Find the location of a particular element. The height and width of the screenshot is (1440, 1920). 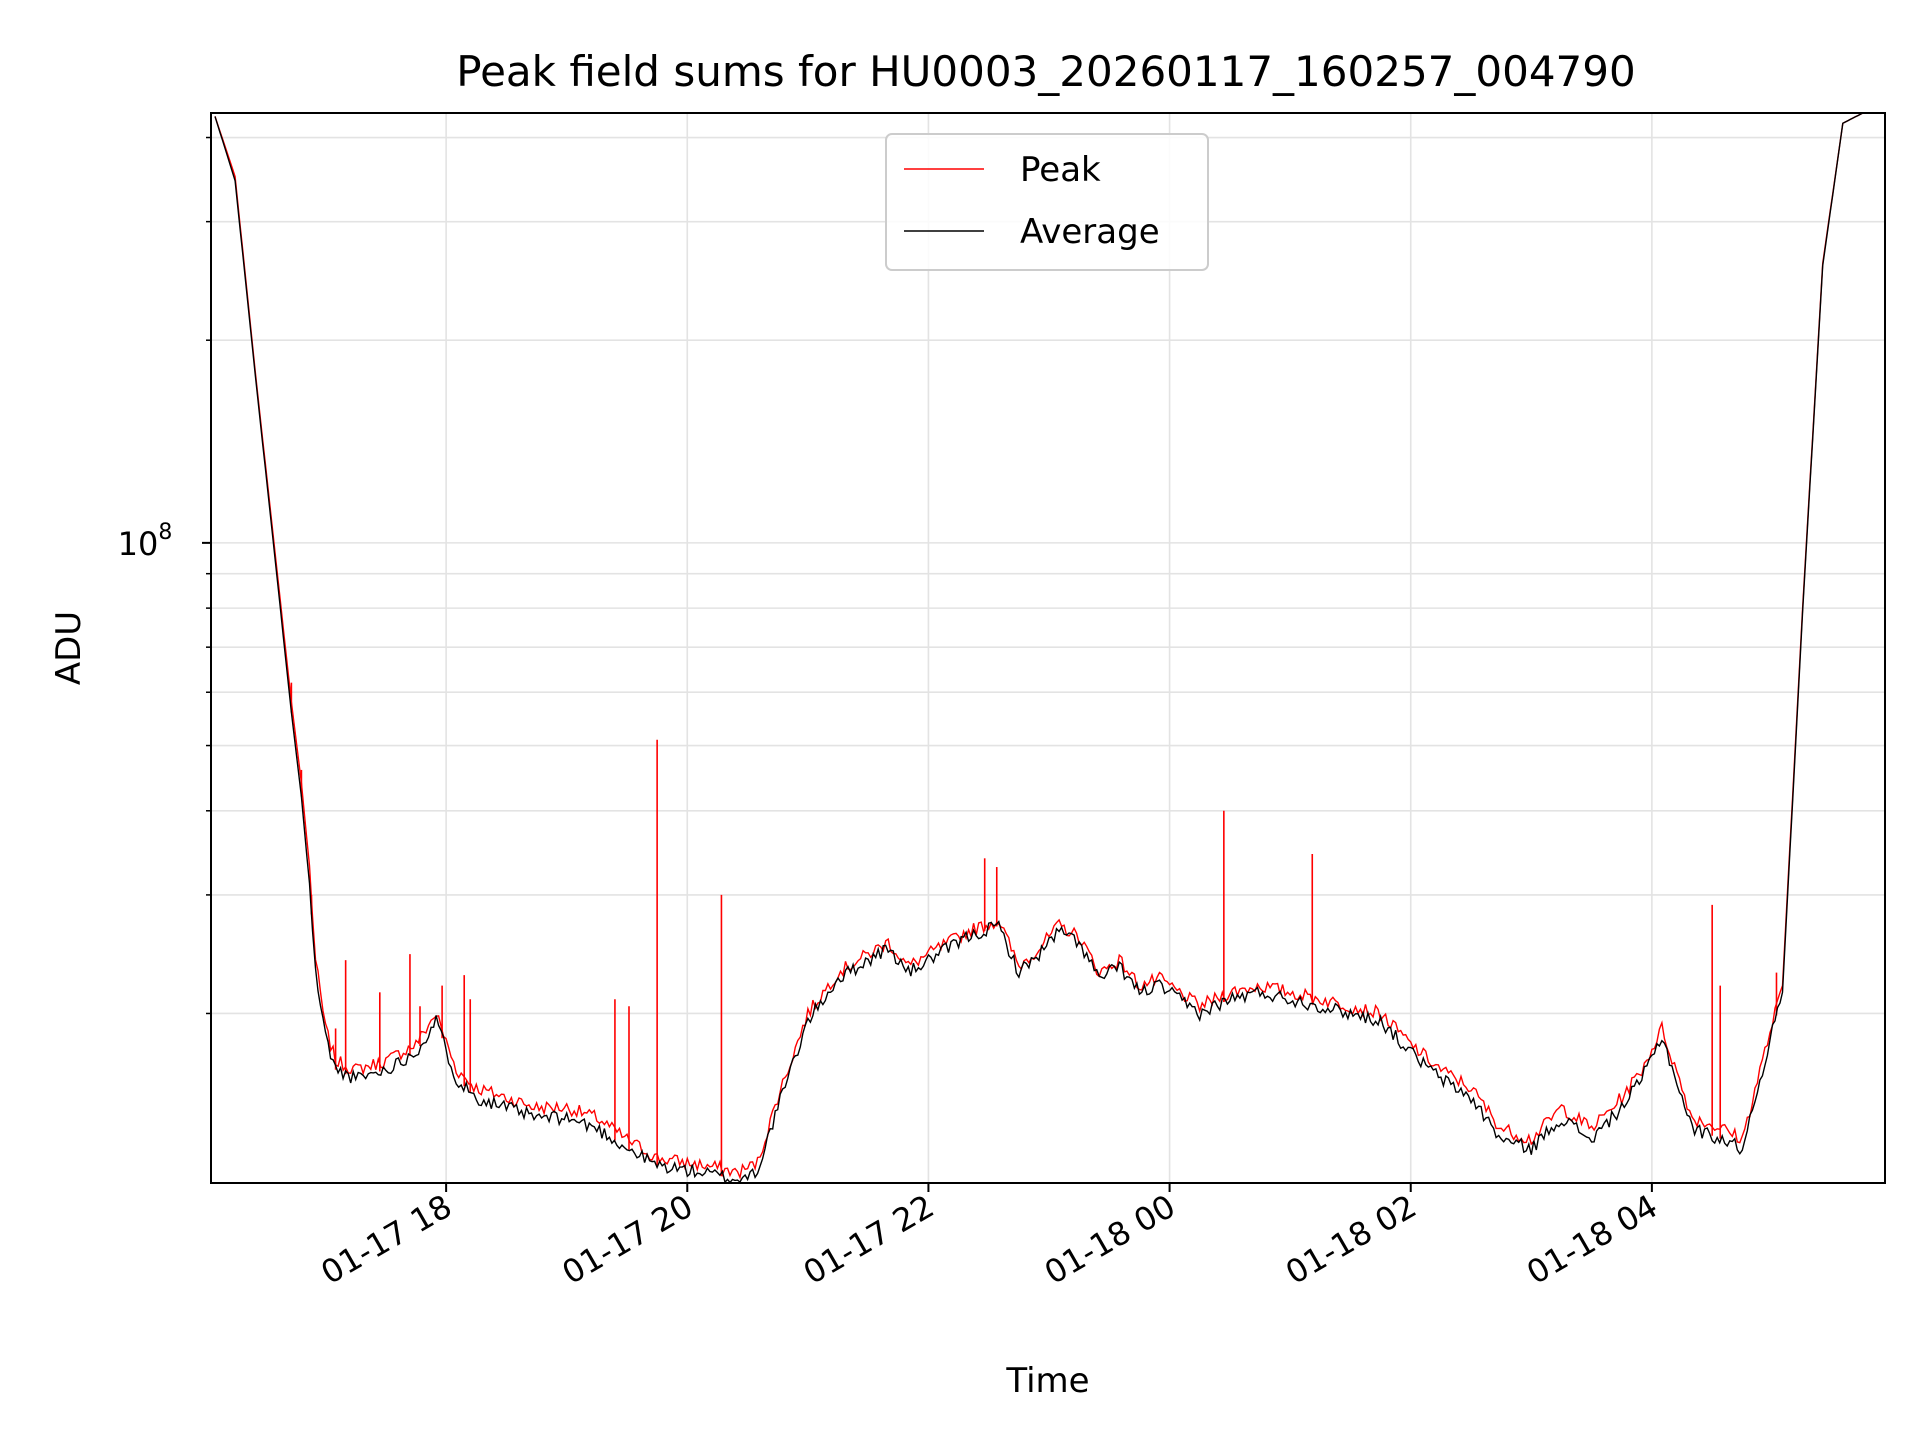

y-tick-label: 108 is located at coordinates (145, 541).